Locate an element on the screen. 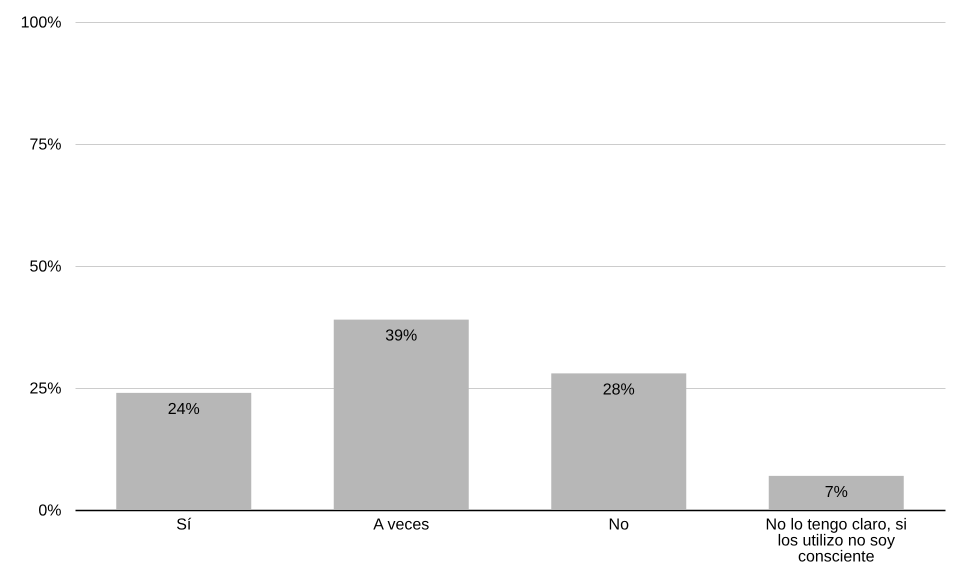 Image resolution: width=954 pixels, height=577 pixels. x-tick-label: No lo tengo claro, si los utilizo no soy consciente is located at coordinates (836, 541).